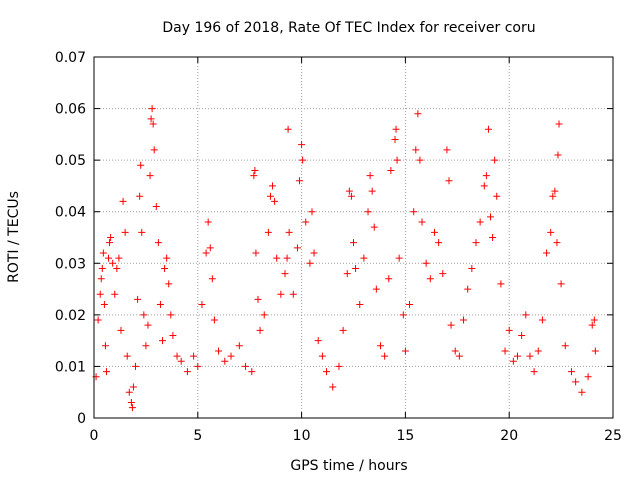 This screenshot has height=480, width=640. What do you see at coordinates (405, 436) in the screenshot?
I see `x-tick-label: 15` at bounding box center [405, 436].